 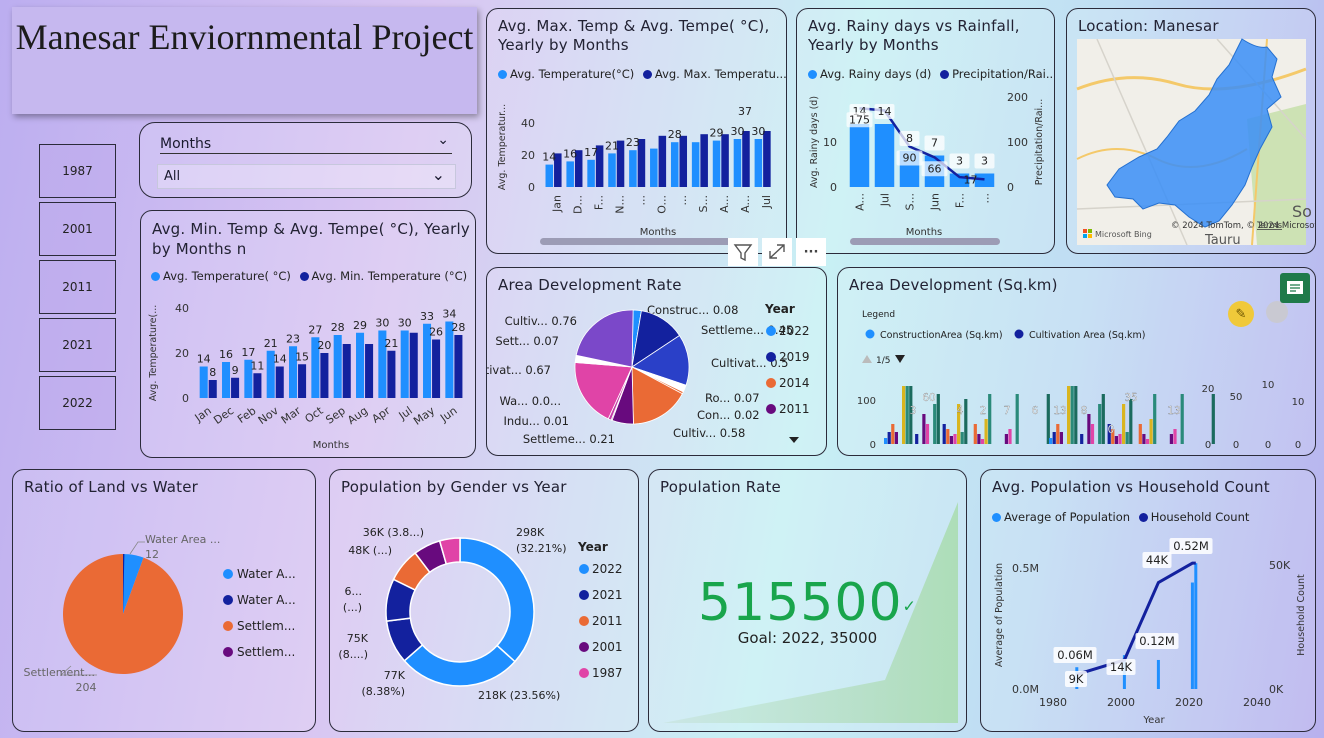 I want to click on x-tick-label: 2020, so click(x=1189, y=702).